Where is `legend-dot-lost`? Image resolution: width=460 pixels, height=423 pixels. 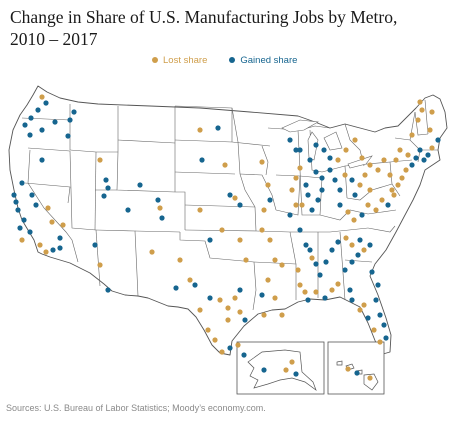
legend-dot-lost is located at coordinates (155, 60).